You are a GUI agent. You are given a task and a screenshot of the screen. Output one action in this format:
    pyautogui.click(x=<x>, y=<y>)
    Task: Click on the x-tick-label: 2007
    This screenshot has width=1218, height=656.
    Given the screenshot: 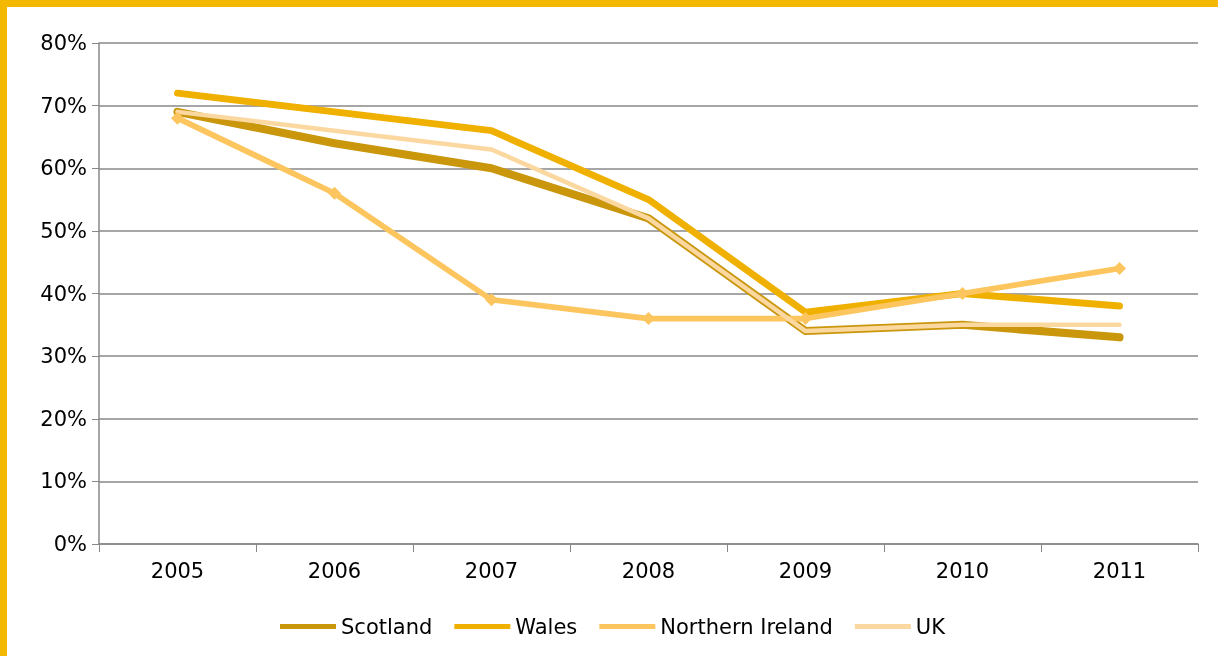 What is the action you would take?
    pyautogui.click(x=491, y=570)
    